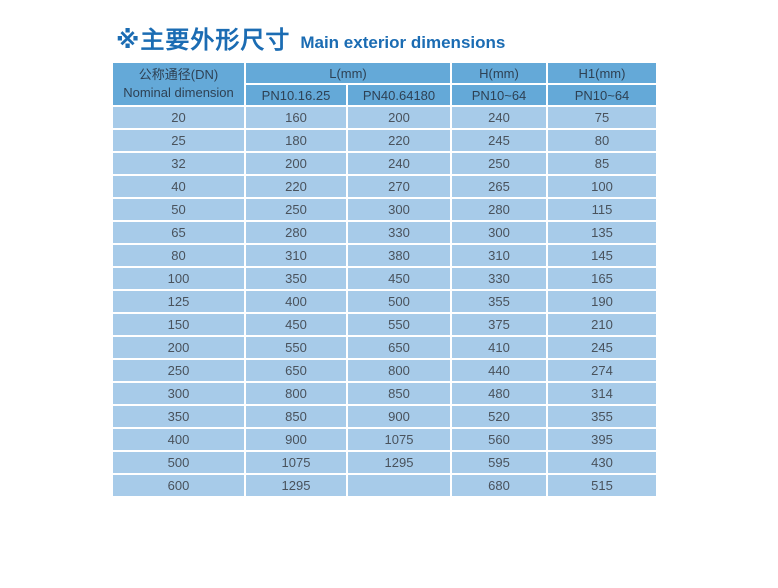 Image resolution: width=778 pixels, height=588 pixels. I want to click on table-cell: 40, so click(178, 186).